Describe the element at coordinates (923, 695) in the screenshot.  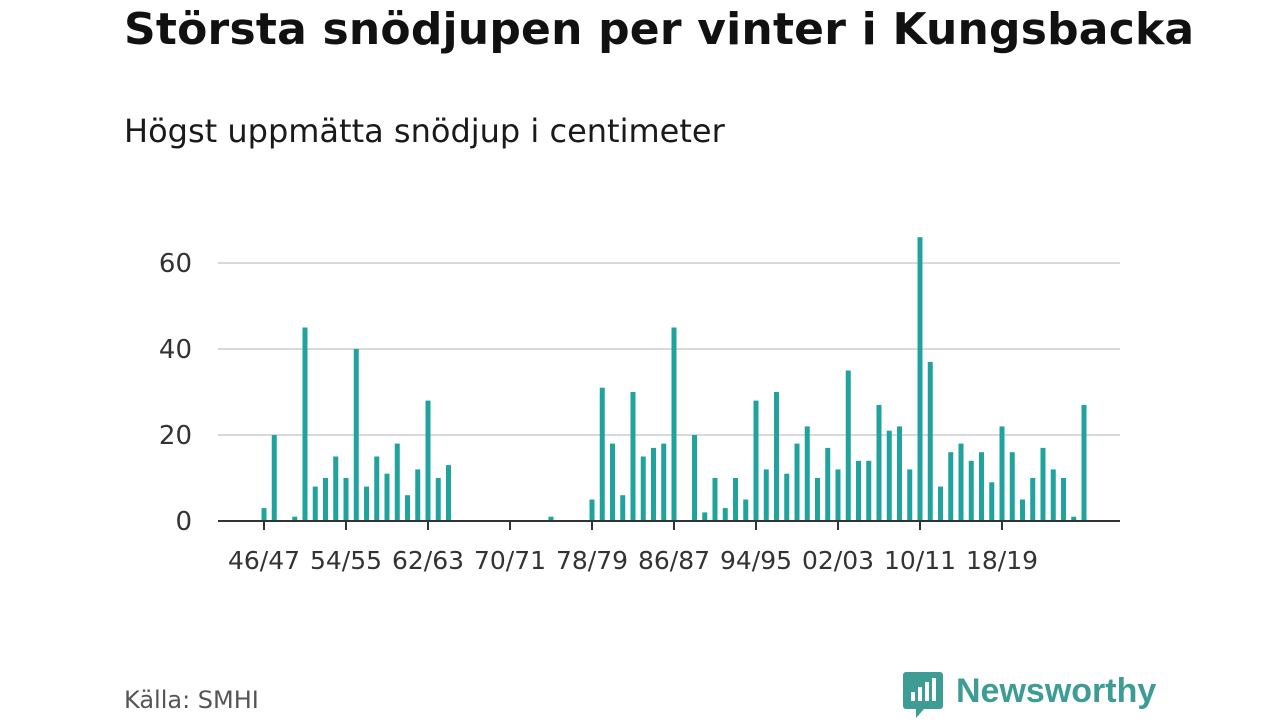
I see `newsworthy-logo-icon` at that location.